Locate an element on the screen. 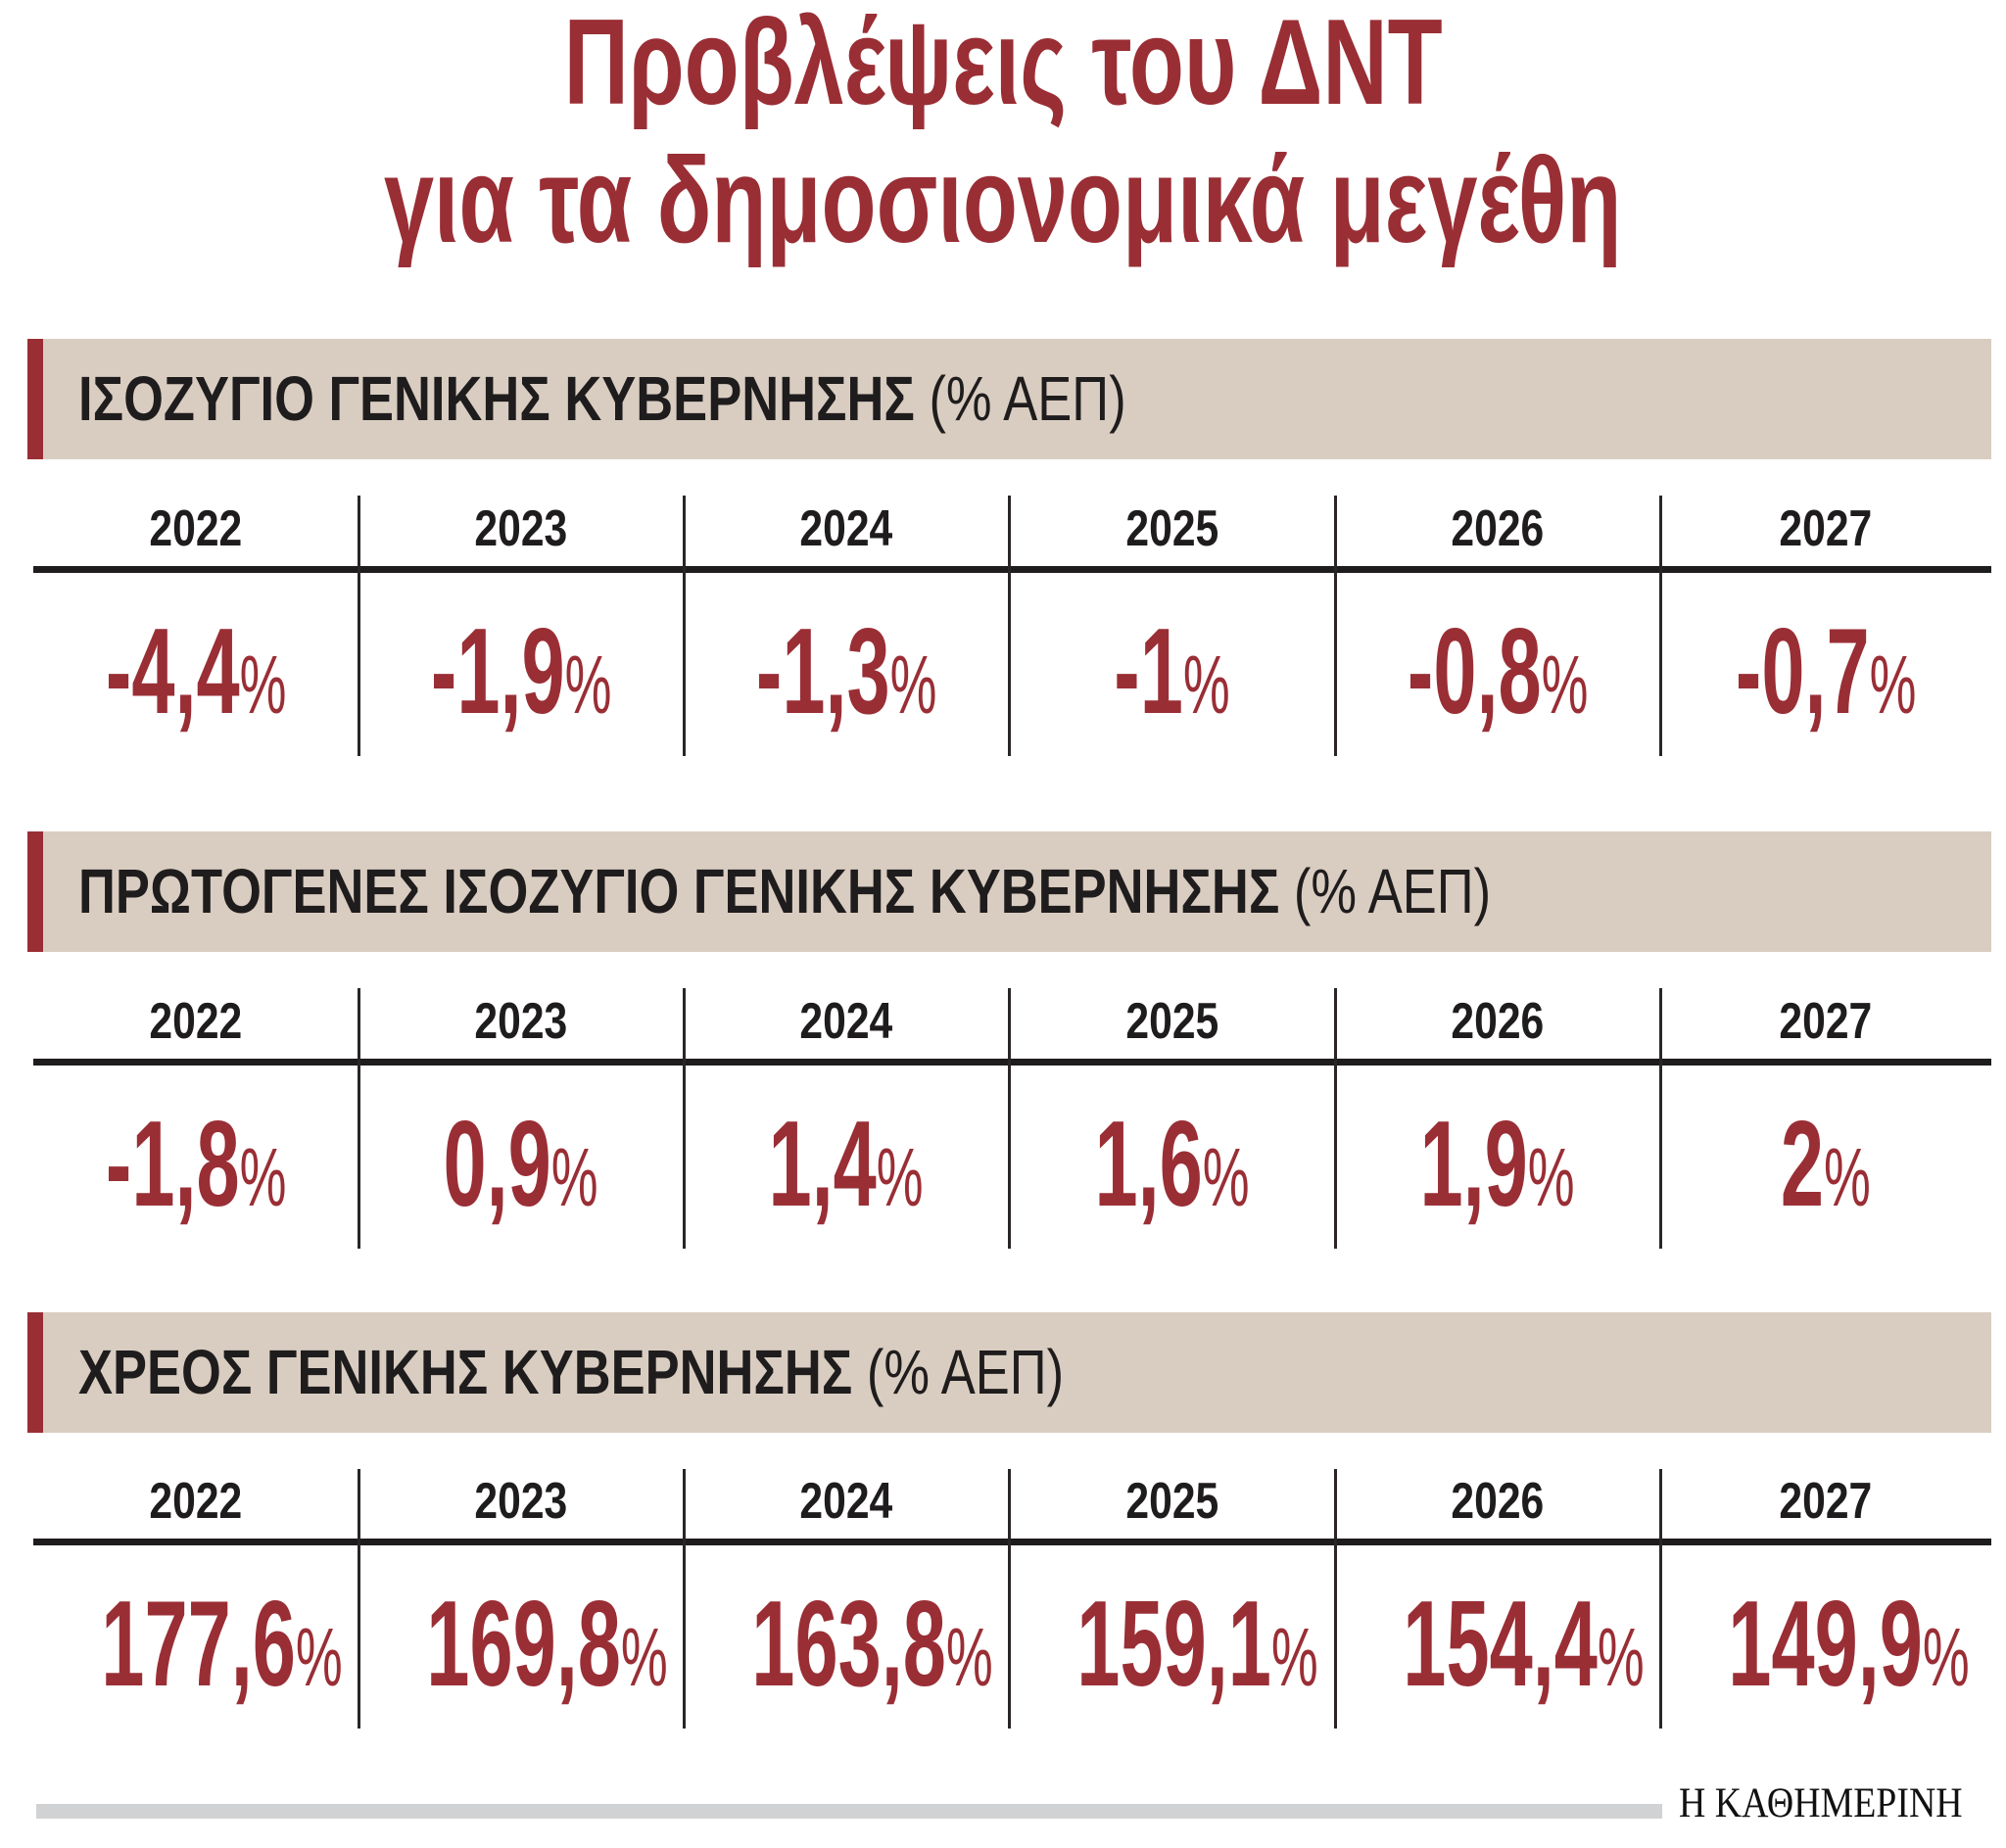 The height and width of the screenshot is (1848, 2006). value-cell: 1,6% is located at coordinates (1172, 1171).